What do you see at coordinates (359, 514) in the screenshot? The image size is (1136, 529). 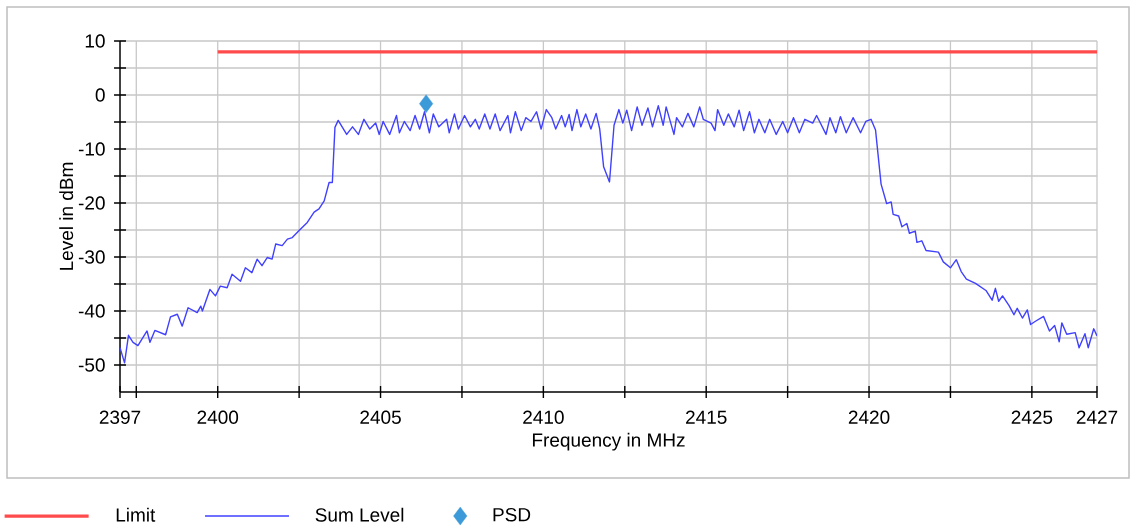 I see `legend-label: Sum Level` at bounding box center [359, 514].